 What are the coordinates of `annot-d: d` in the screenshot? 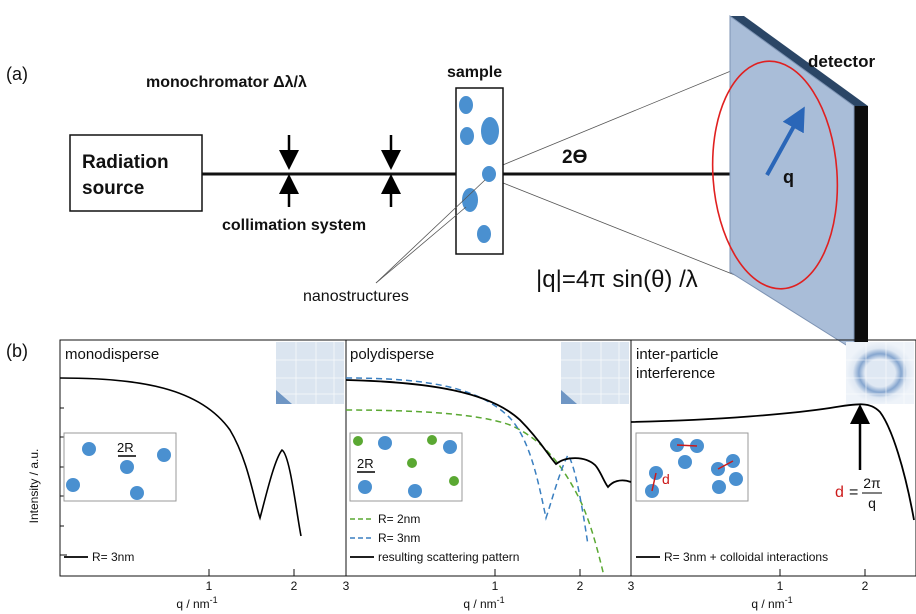 It's located at (839, 492).